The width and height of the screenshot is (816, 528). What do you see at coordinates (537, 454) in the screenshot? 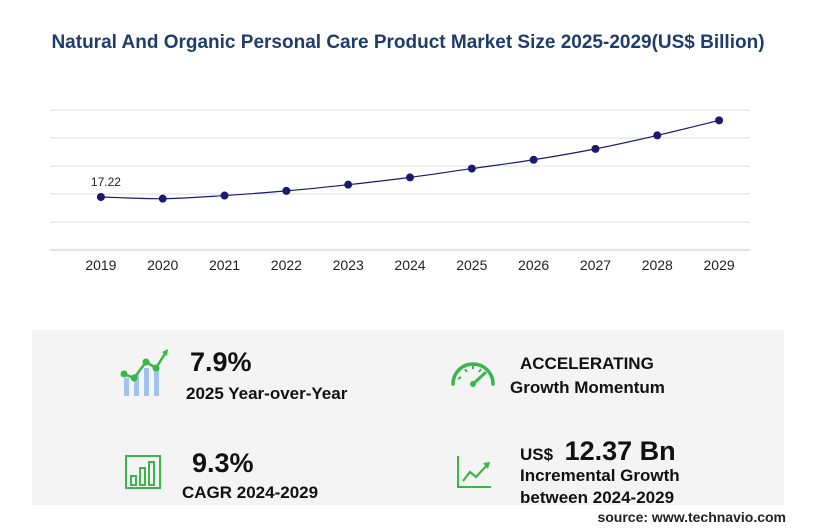
I see `currency-label: US$` at bounding box center [537, 454].